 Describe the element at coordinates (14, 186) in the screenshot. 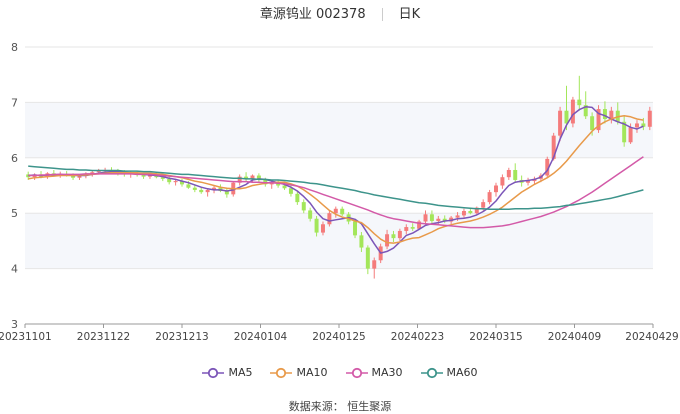

I see `y-axis: 3 4 5 6 7 8` at that location.